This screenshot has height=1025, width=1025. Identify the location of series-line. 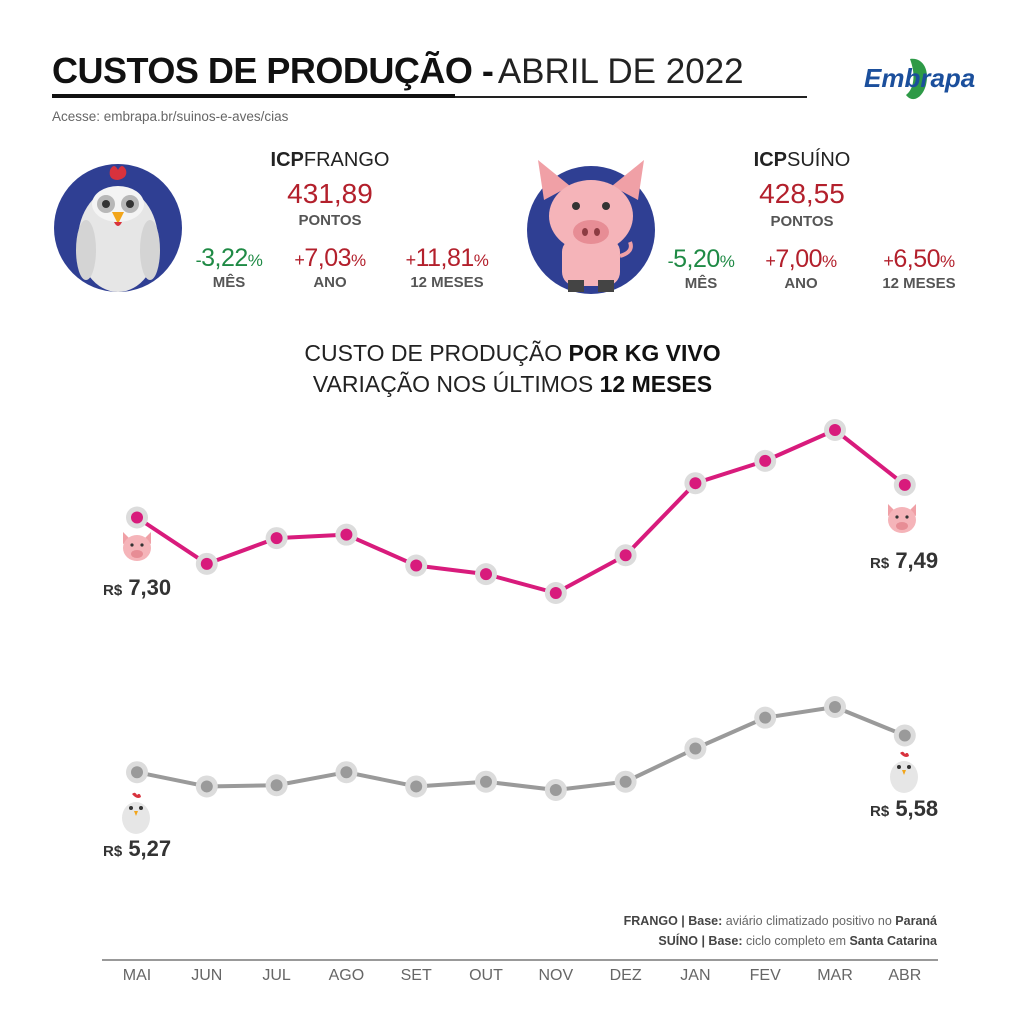
(521, 511).